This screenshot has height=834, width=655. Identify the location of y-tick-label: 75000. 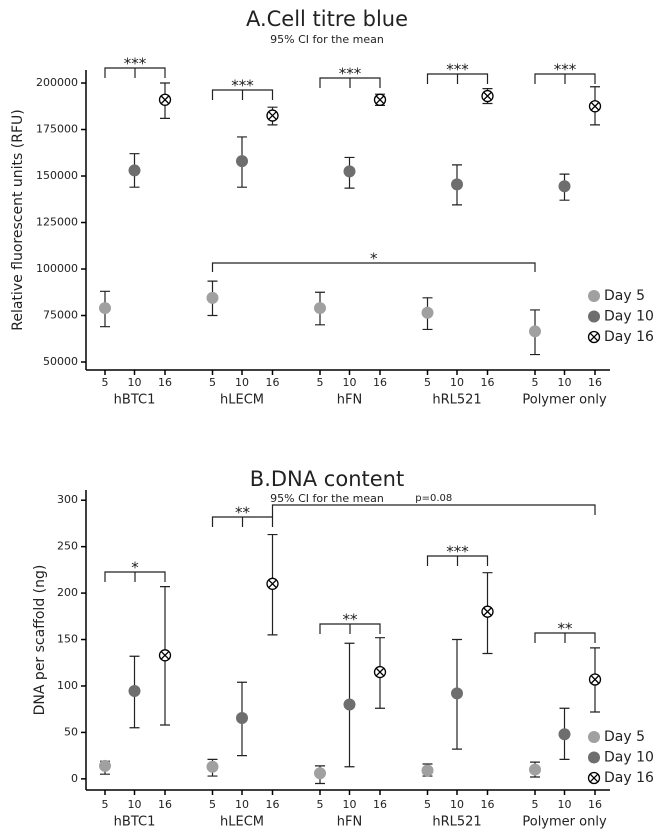
(60, 315).